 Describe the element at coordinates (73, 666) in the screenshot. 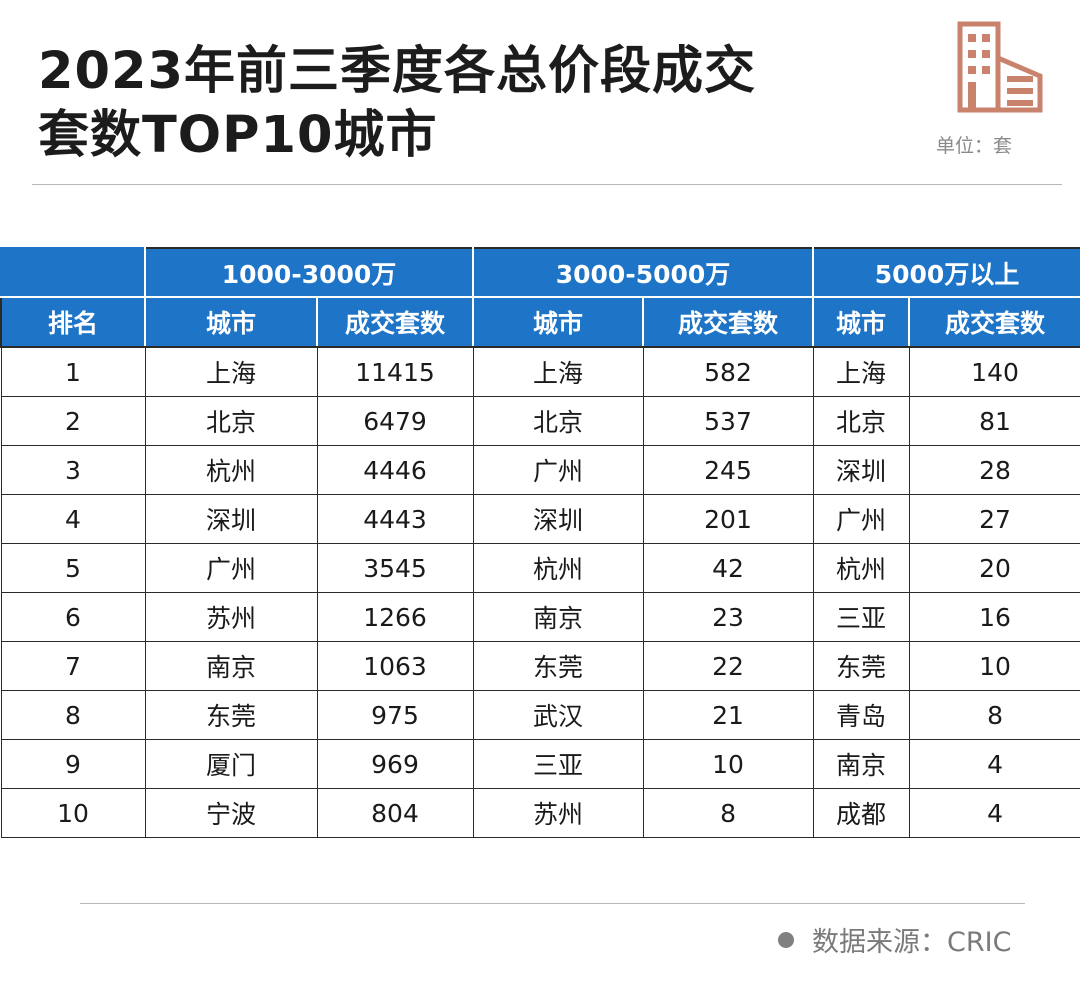

I see `rank-cell: 7` at that location.